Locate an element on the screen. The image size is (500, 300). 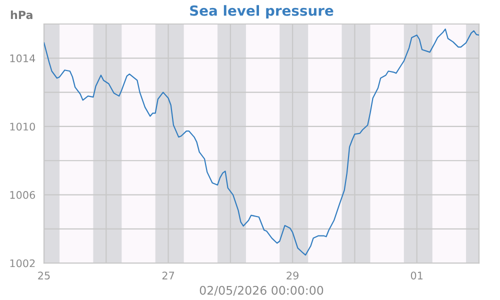
x-tick-label: 01 is located at coordinates (416, 276).